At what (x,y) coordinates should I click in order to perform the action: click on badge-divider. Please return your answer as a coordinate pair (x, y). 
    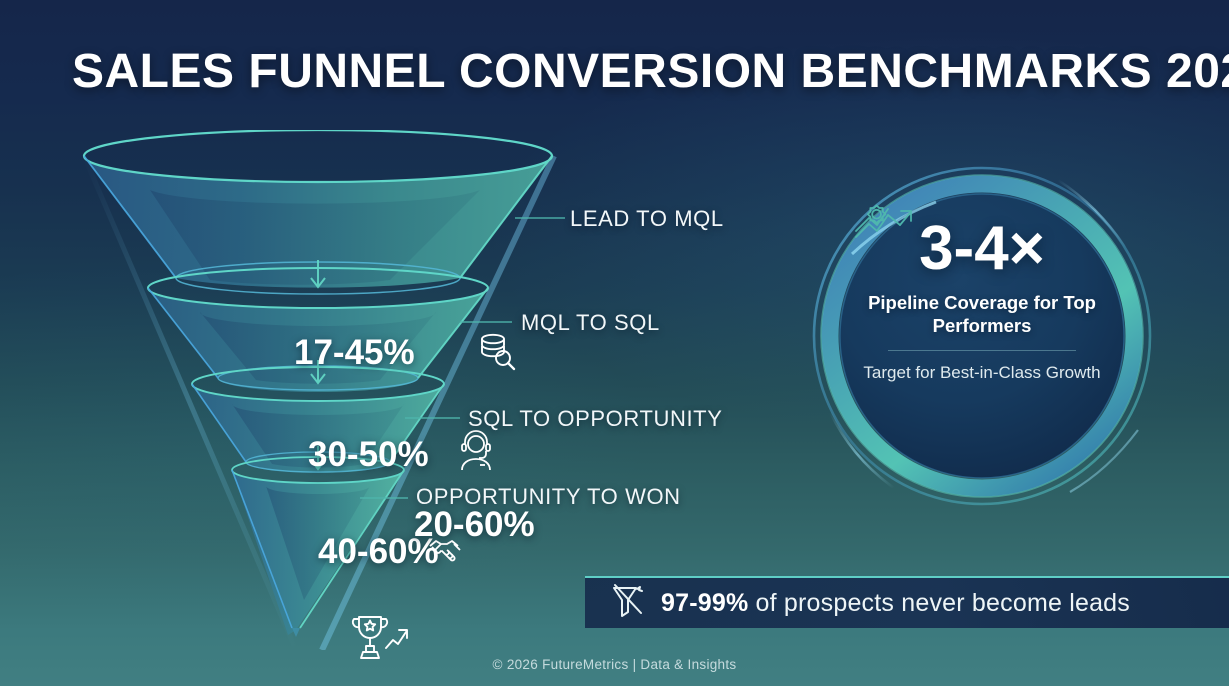
    Looking at the image, I should click on (982, 351).